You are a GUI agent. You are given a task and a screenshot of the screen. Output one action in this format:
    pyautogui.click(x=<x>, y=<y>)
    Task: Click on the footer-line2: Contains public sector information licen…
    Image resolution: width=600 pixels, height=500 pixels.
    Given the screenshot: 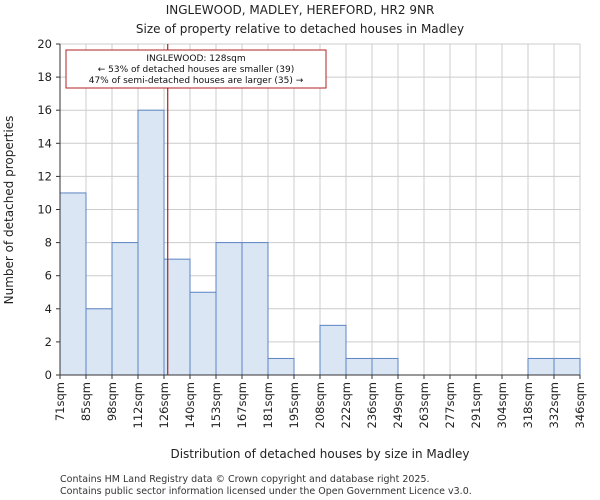 What is the action you would take?
    pyautogui.click(x=266, y=491)
    